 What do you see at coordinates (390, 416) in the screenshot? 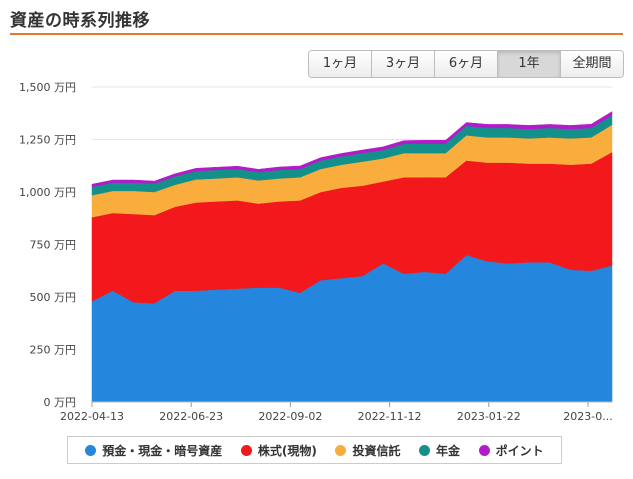
I see `x-tick-label: 2022-11-12` at bounding box center [390, 416].